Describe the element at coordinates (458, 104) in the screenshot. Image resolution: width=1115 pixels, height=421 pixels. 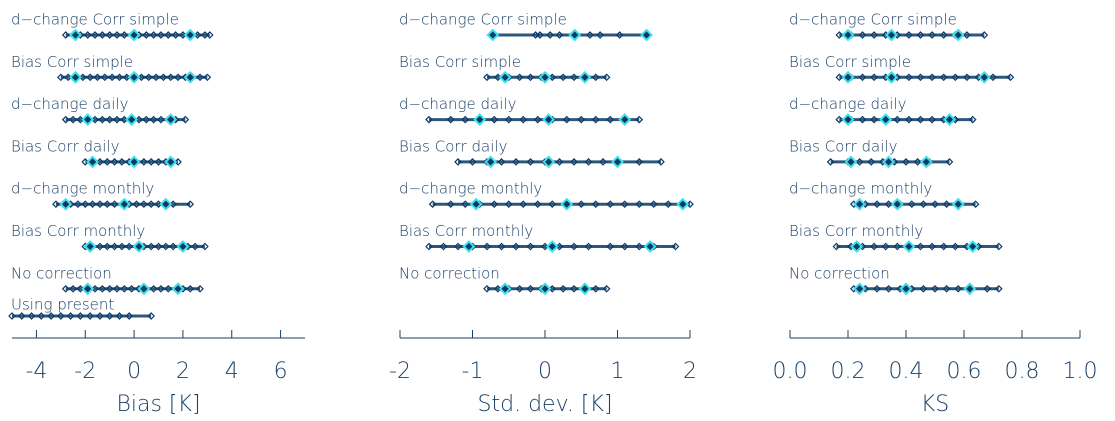
I see `row-label: d−change daily` at that location.